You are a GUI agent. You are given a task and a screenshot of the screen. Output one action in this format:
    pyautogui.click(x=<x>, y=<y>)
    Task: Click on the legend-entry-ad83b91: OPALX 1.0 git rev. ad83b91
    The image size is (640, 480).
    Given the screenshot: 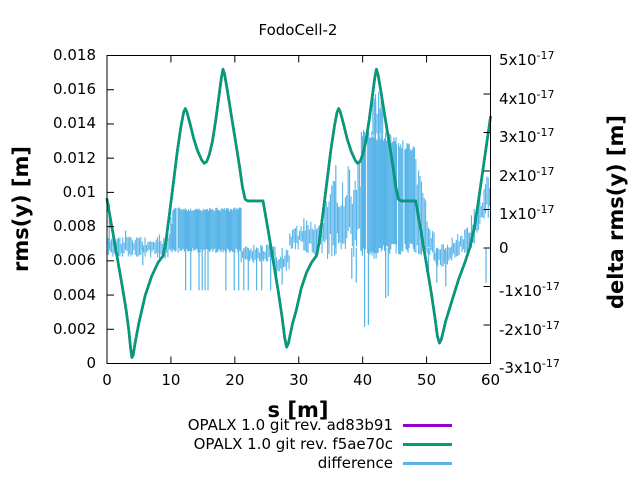 What is the action you would take?
    pyautogui.click(x=320, y=425)
    